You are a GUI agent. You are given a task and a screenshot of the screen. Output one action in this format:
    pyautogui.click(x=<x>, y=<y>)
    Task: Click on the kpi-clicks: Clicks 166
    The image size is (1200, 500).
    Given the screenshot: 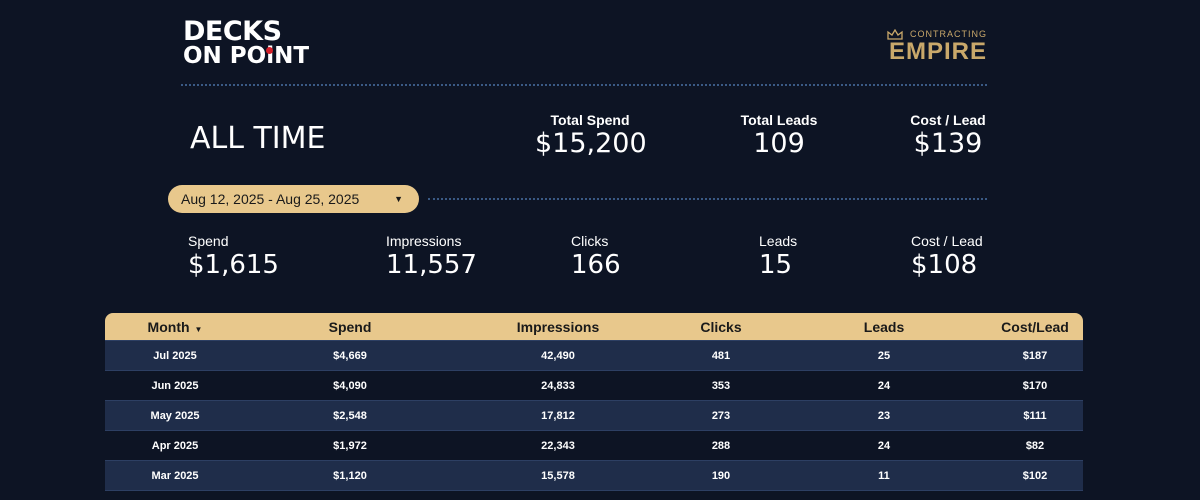 What is the action you would take?
    pyautogui.click(x=596, y=257)
    